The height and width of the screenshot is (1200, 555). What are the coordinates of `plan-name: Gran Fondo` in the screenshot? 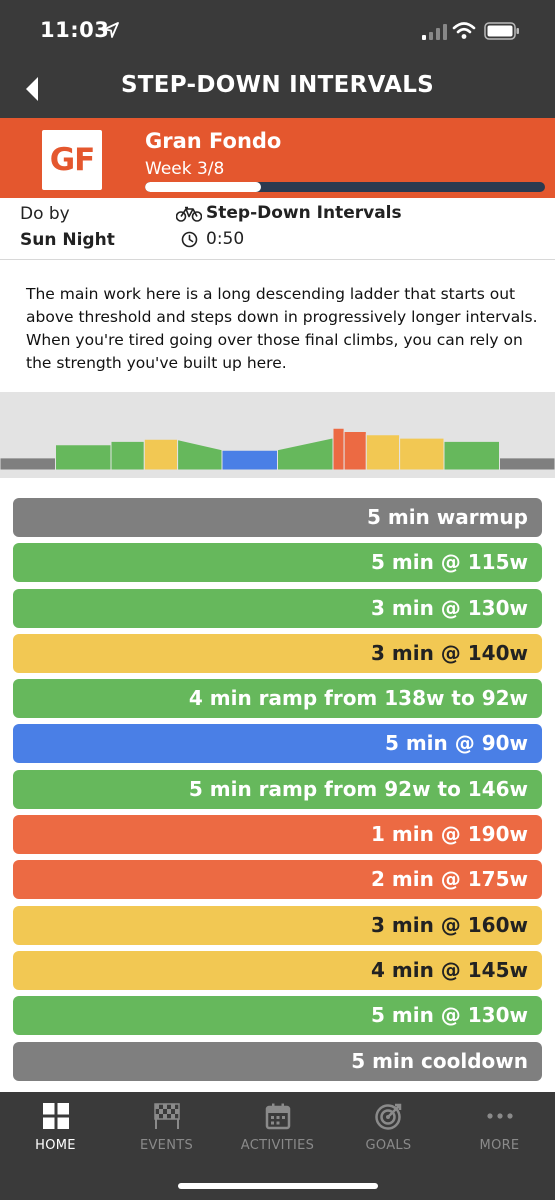 It's located at (213, 141).